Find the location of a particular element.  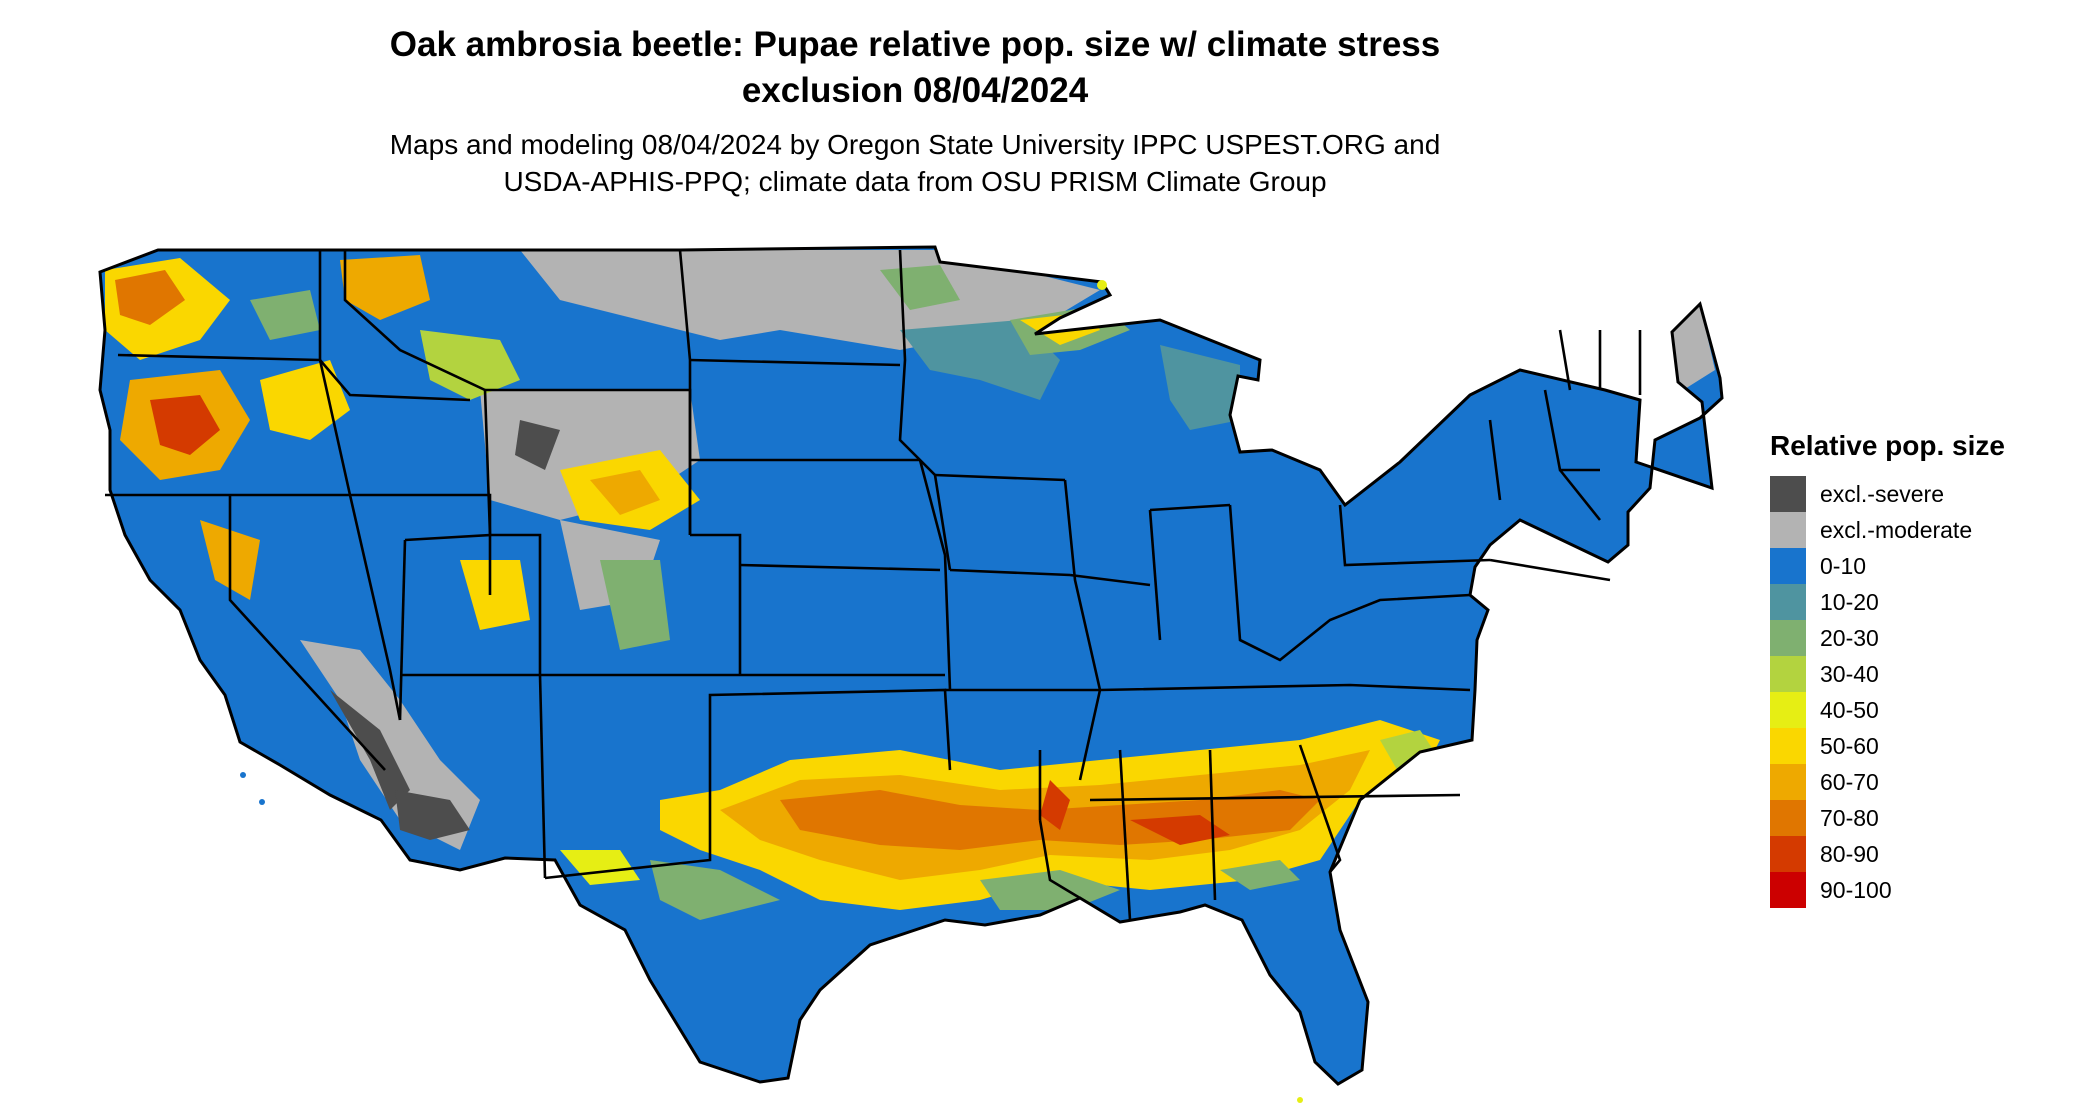

legend-item: 10-20 is located at coordinates (1887, 602).